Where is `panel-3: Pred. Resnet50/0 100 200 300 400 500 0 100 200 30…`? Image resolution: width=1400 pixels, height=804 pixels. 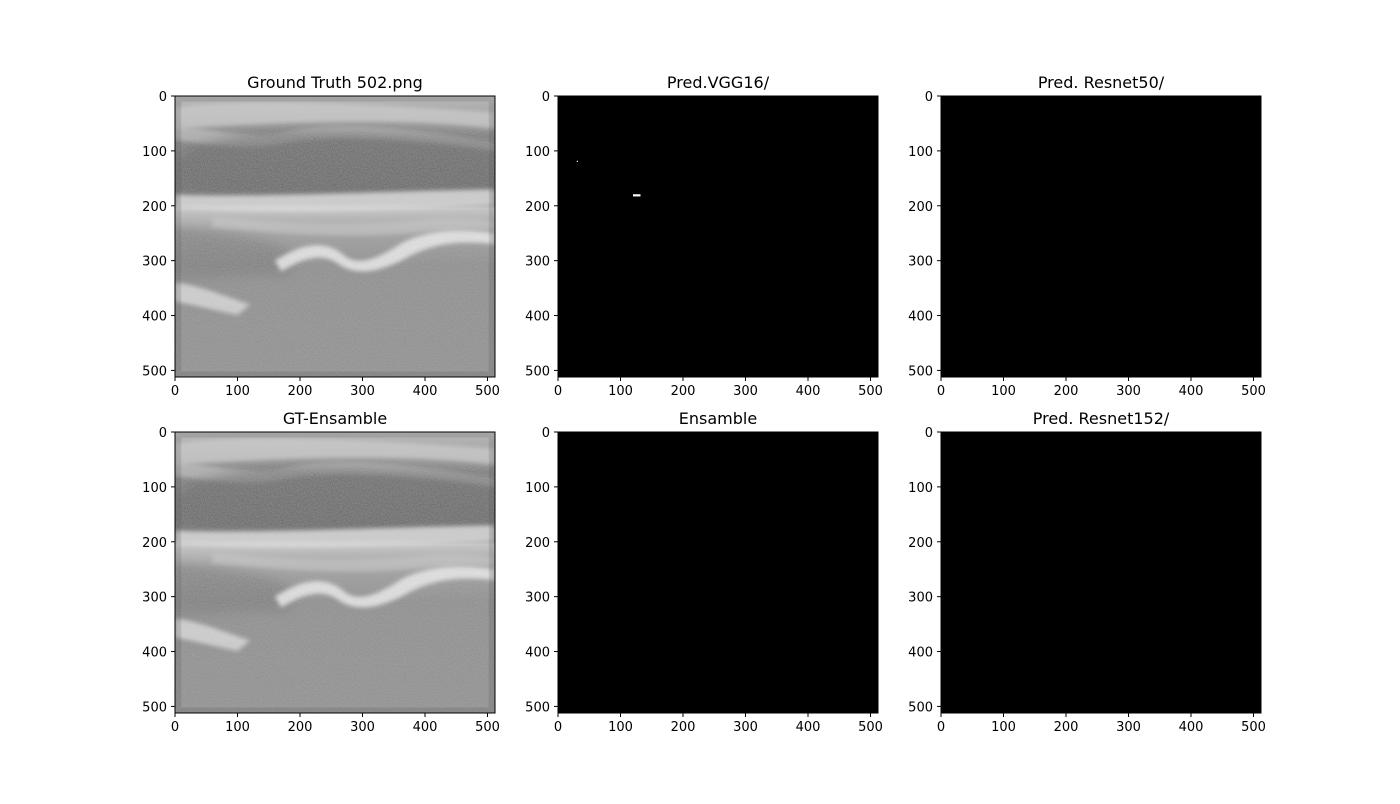
panel-3: Pred. Resnet50/0 100 200 300 400 500 0 100 200 30… is located at coordinates (1087, 236).